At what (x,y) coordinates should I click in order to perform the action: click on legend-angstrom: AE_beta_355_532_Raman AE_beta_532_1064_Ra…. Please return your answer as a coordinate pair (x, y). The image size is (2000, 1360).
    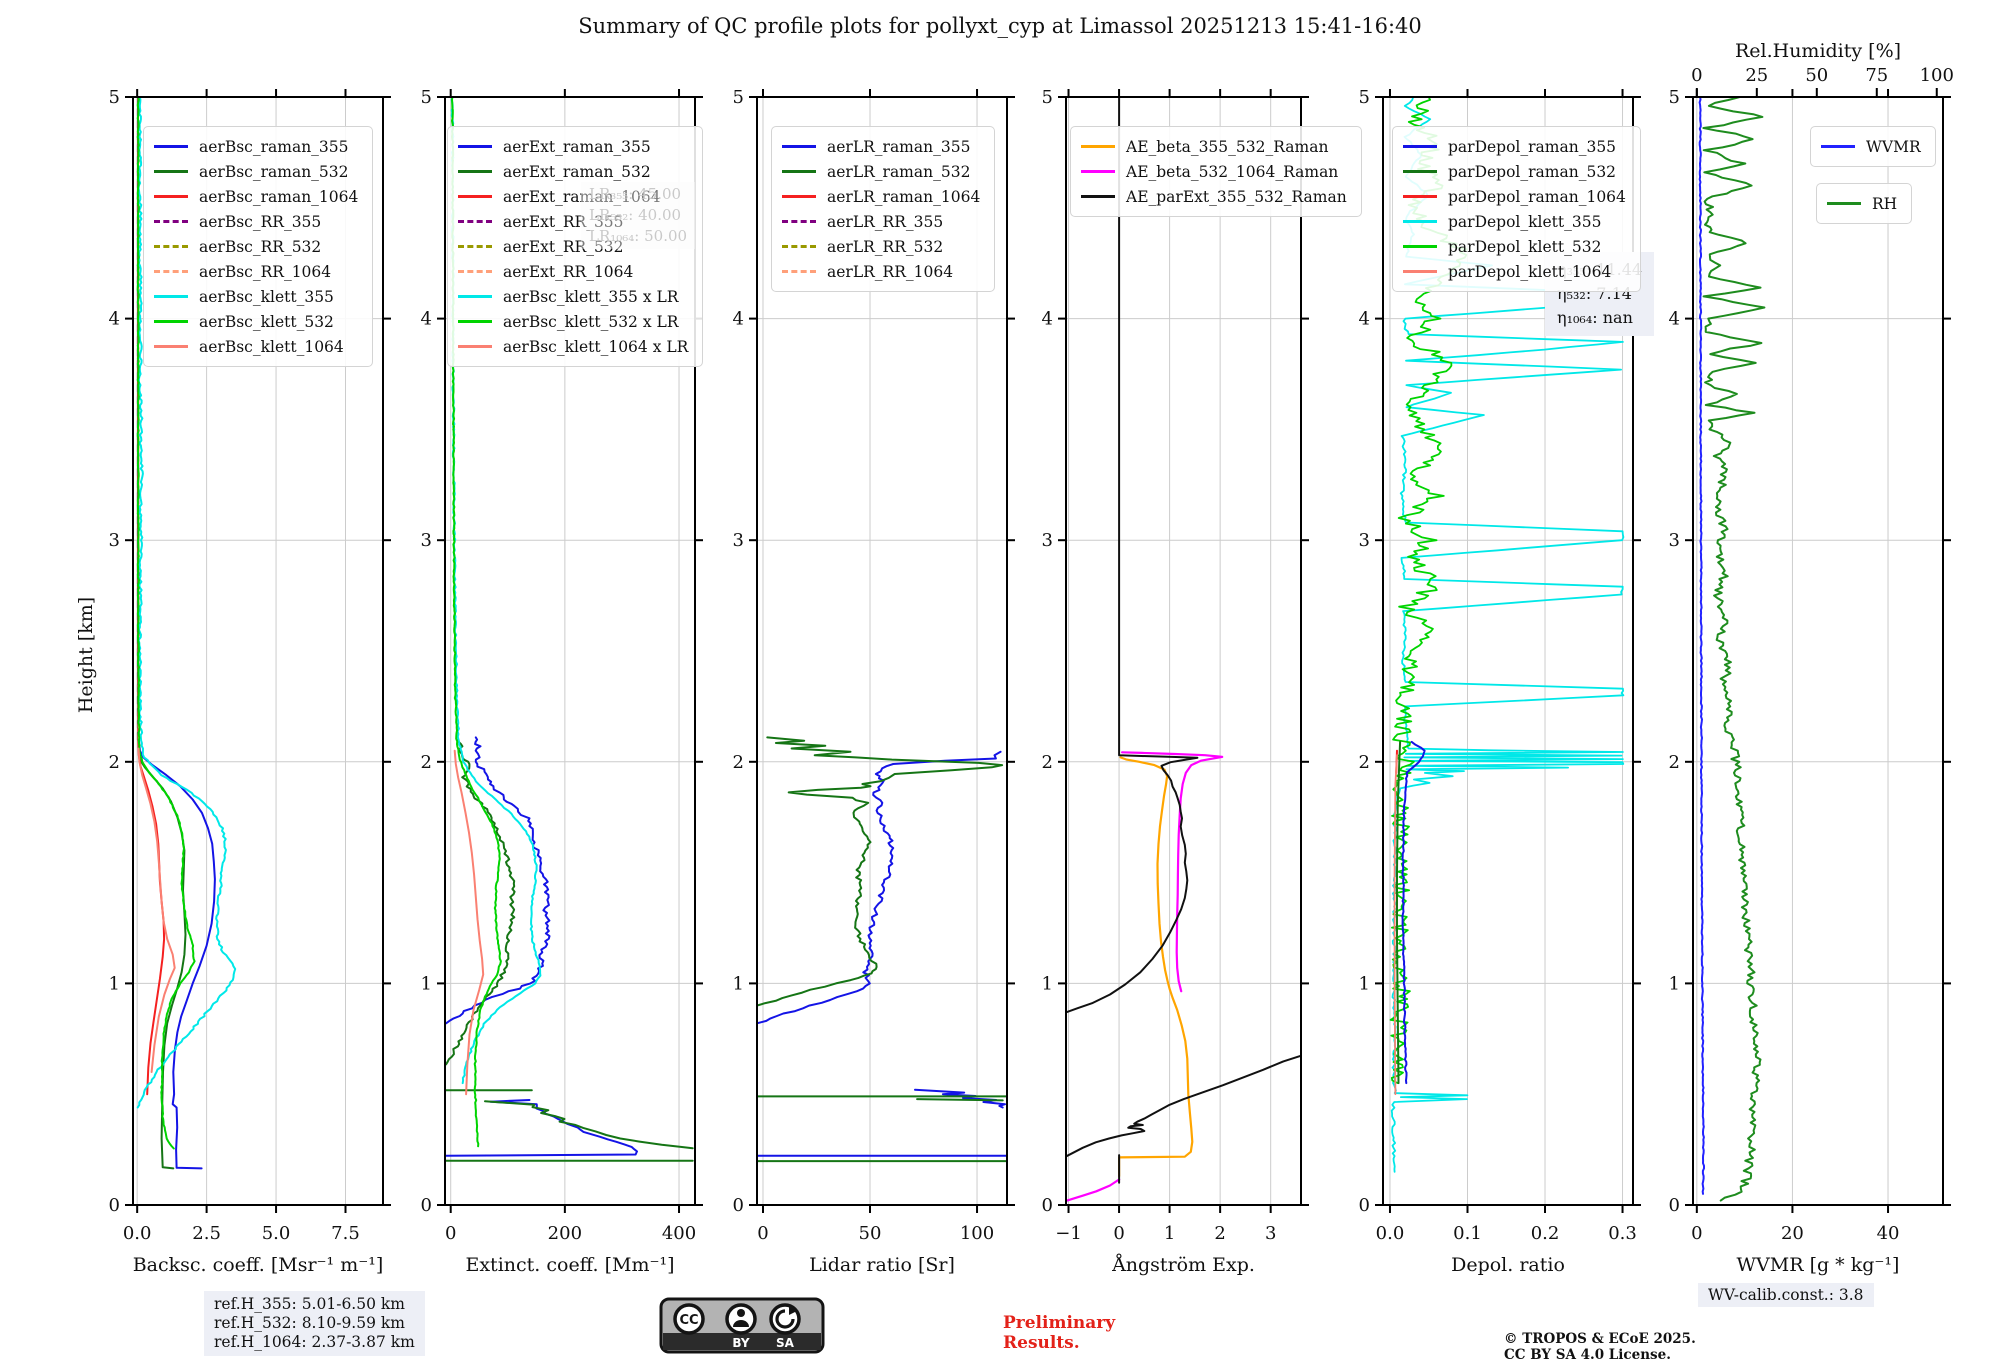
    Looking at the image, I should click on (1216, 171).